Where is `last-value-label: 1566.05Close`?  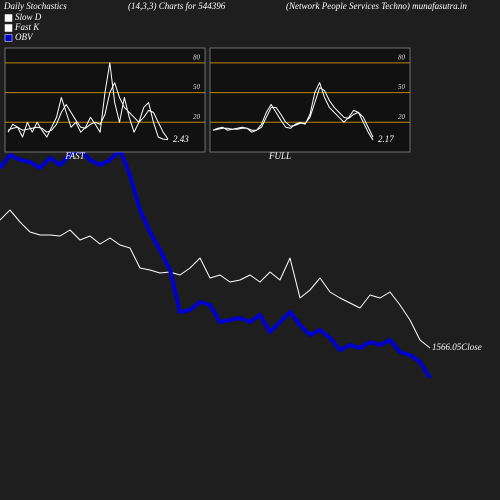 last-value-label: 1566.05Close is located at coordinates (457, 347).